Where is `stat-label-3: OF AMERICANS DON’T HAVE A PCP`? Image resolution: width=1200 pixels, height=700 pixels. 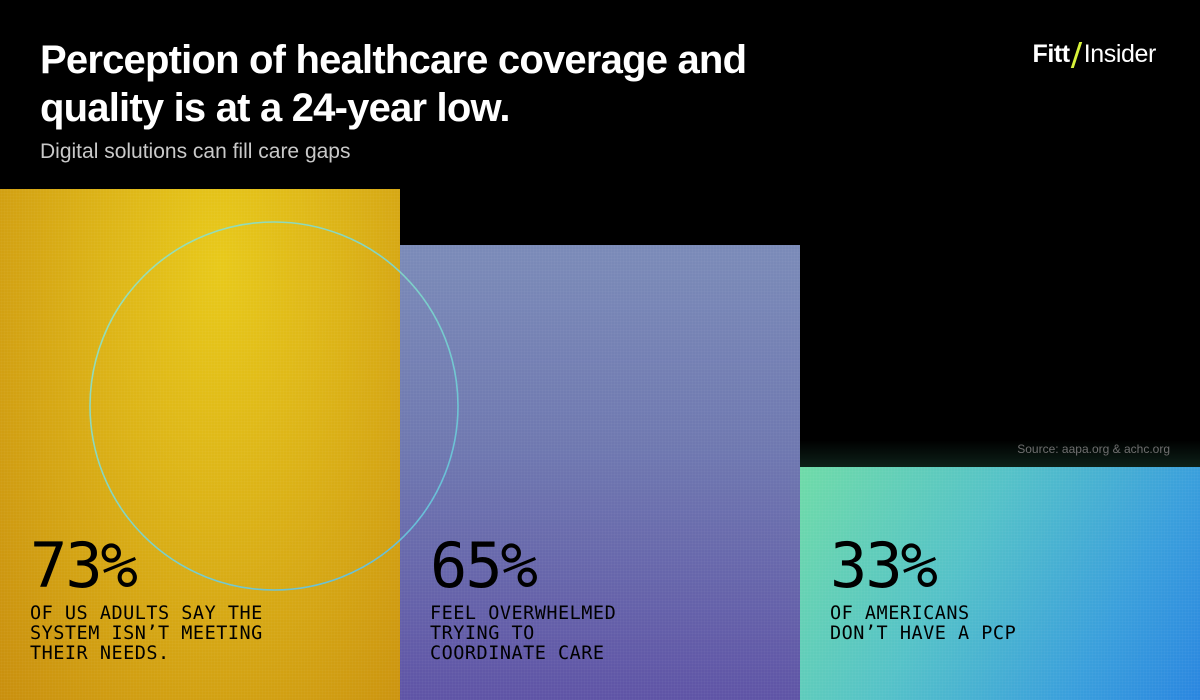 stat-label-3: OF AMERICANS DON’T HAVE A PCP is located at coordinates (923, 623).